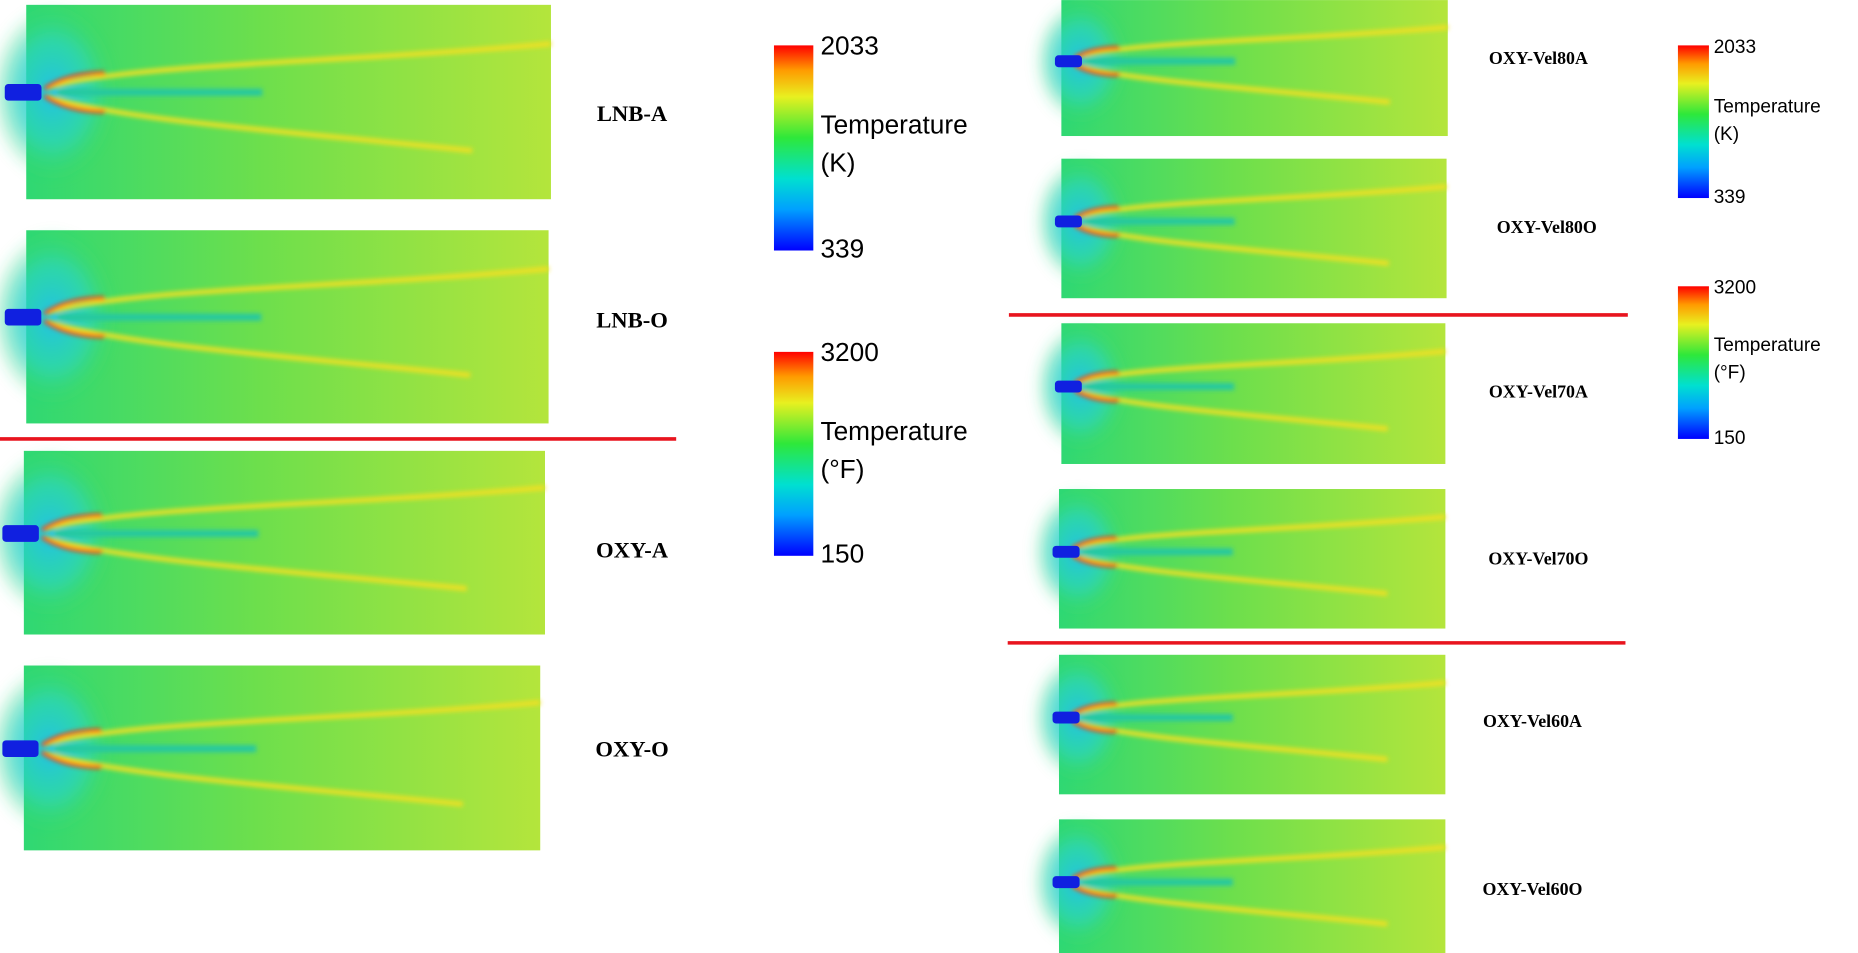  What do you see at coordinates (1538, 559) in the screenshot?
I see `panel-label: OXY-Vel70O` at bounding box center [1538, 559].